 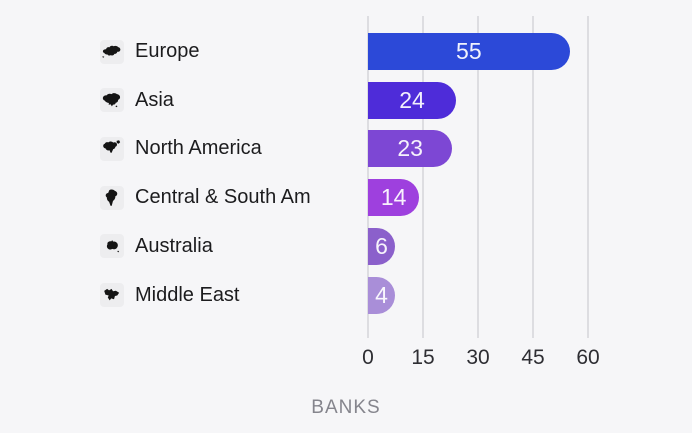 What do you see at coordinates (223, 197) in the screenshot?
I see `category-label: Central & South Am` at bounding box center [223, 197].